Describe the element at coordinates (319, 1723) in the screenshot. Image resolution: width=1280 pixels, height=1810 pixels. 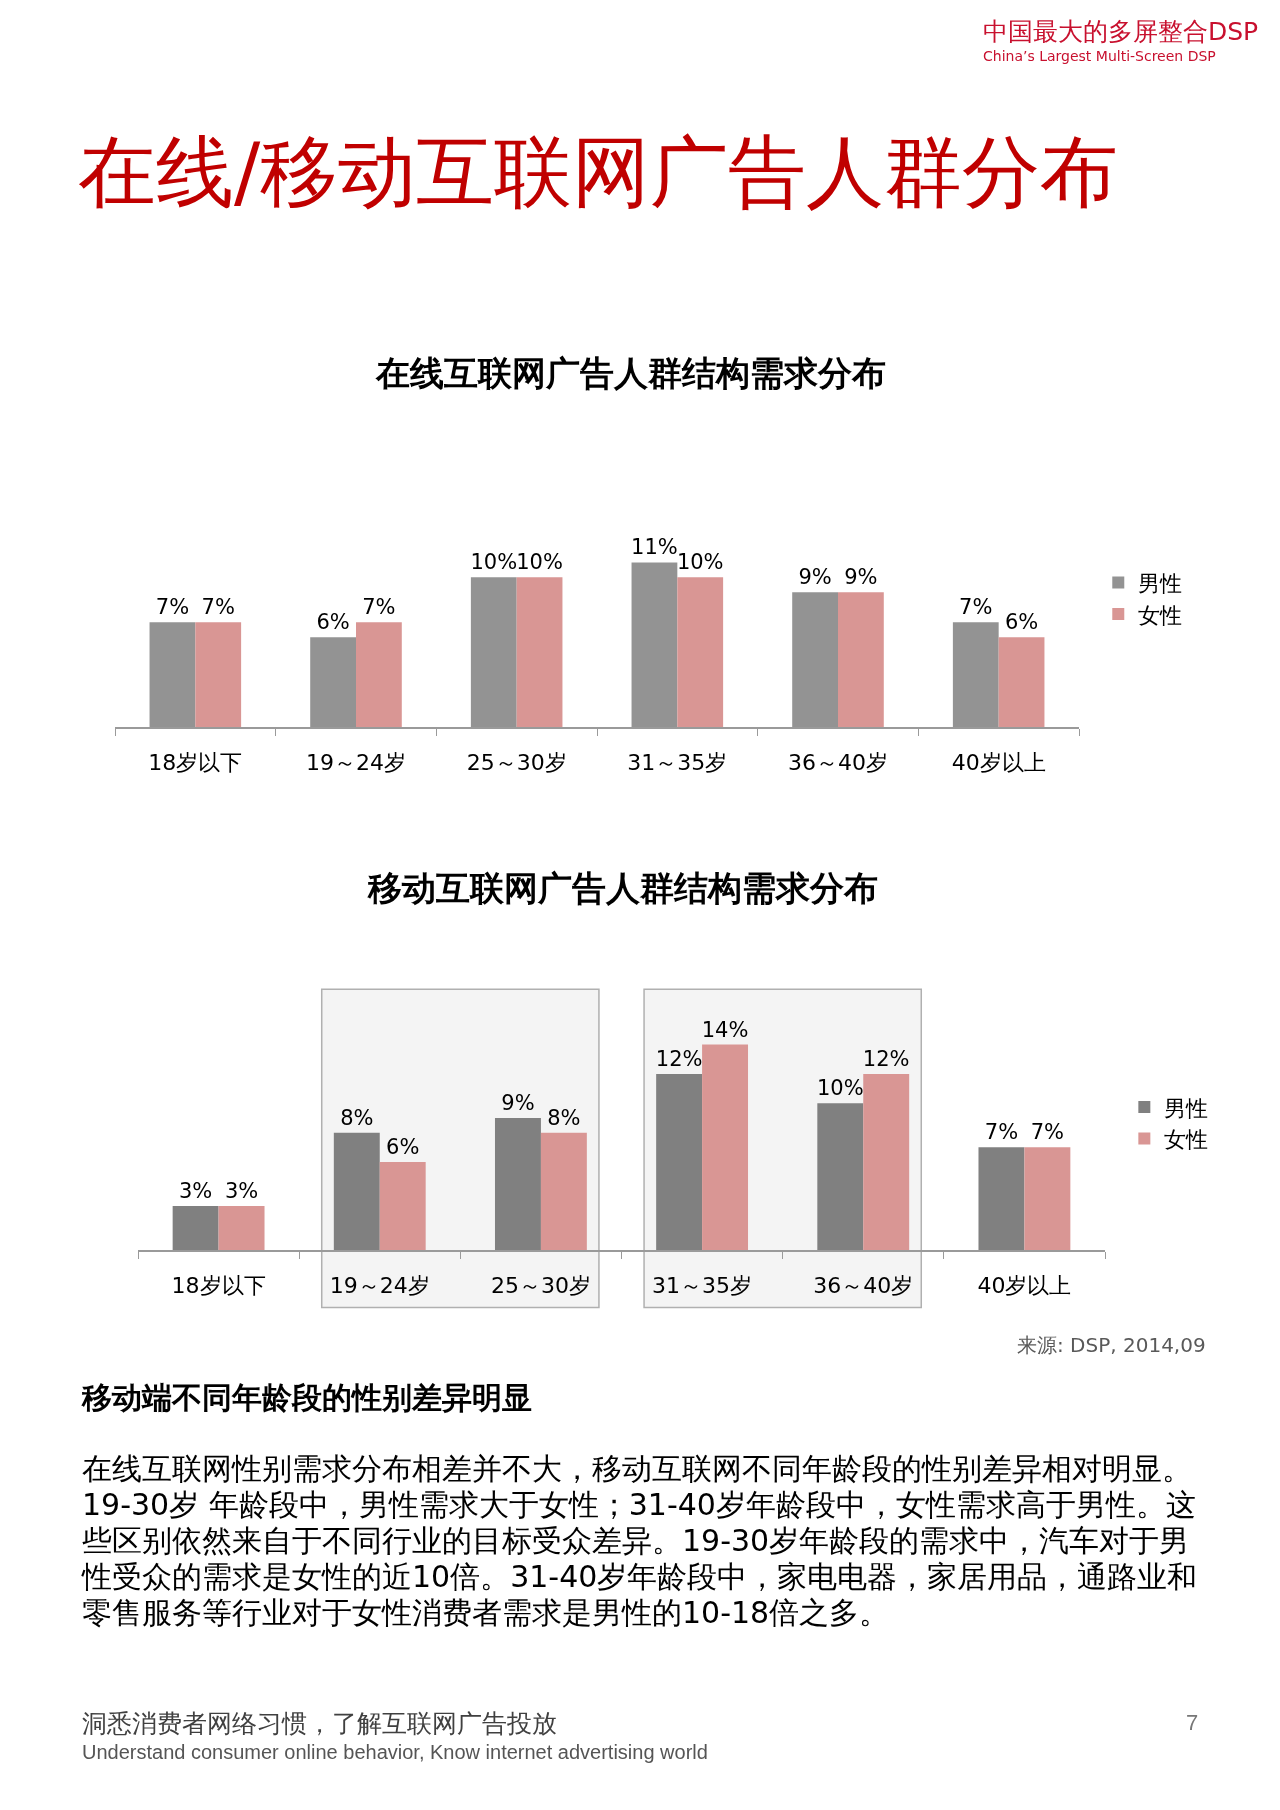
I see `text: 洞悉消费者网络习惯，了解互联网广告投放` at that location.